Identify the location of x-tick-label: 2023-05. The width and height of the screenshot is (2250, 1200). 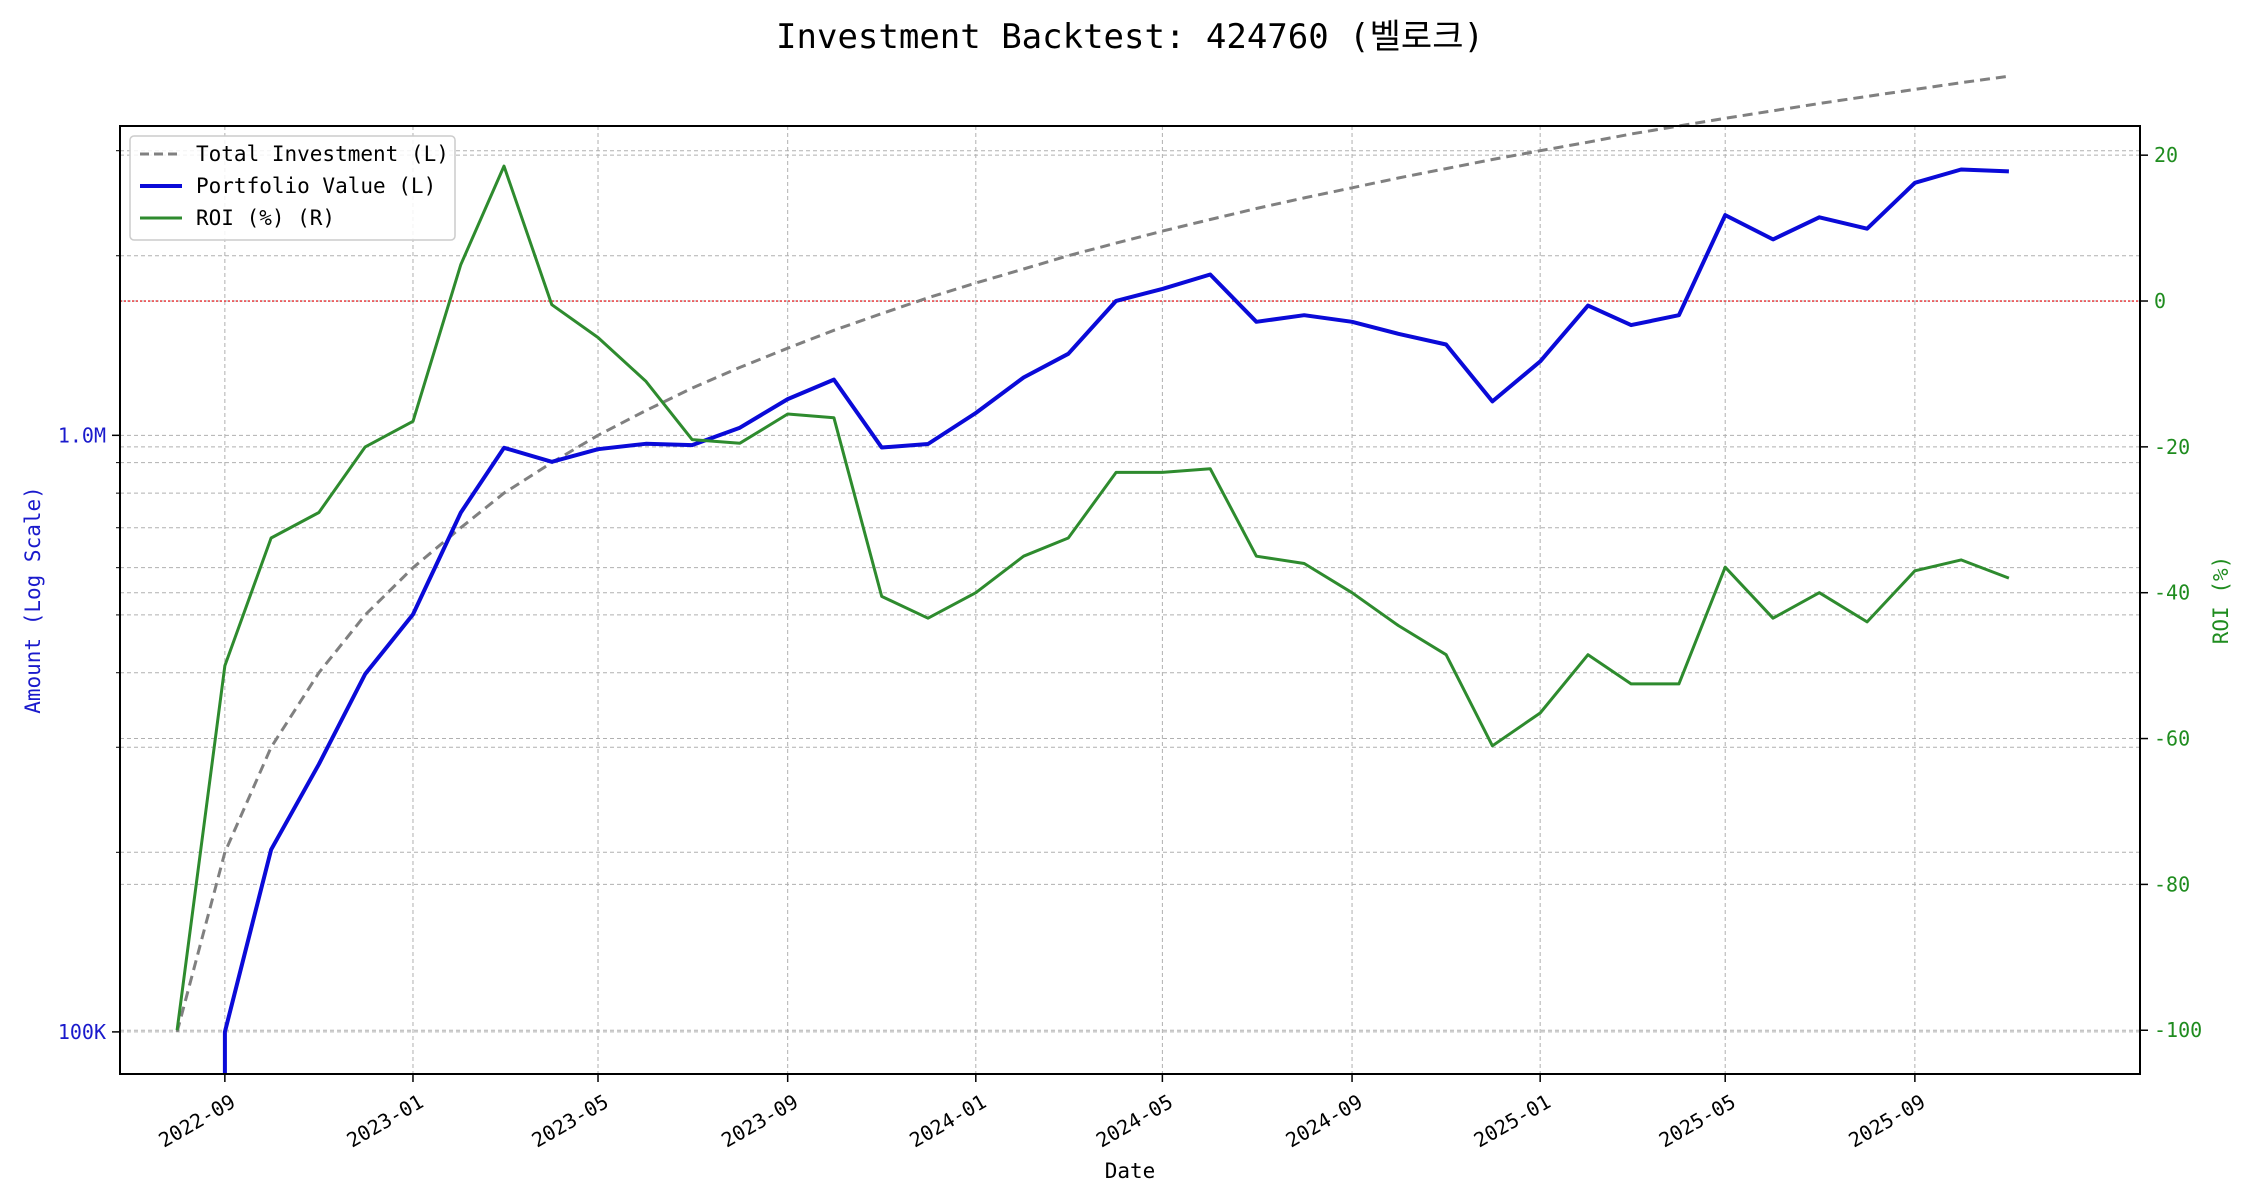
(570, 1120).